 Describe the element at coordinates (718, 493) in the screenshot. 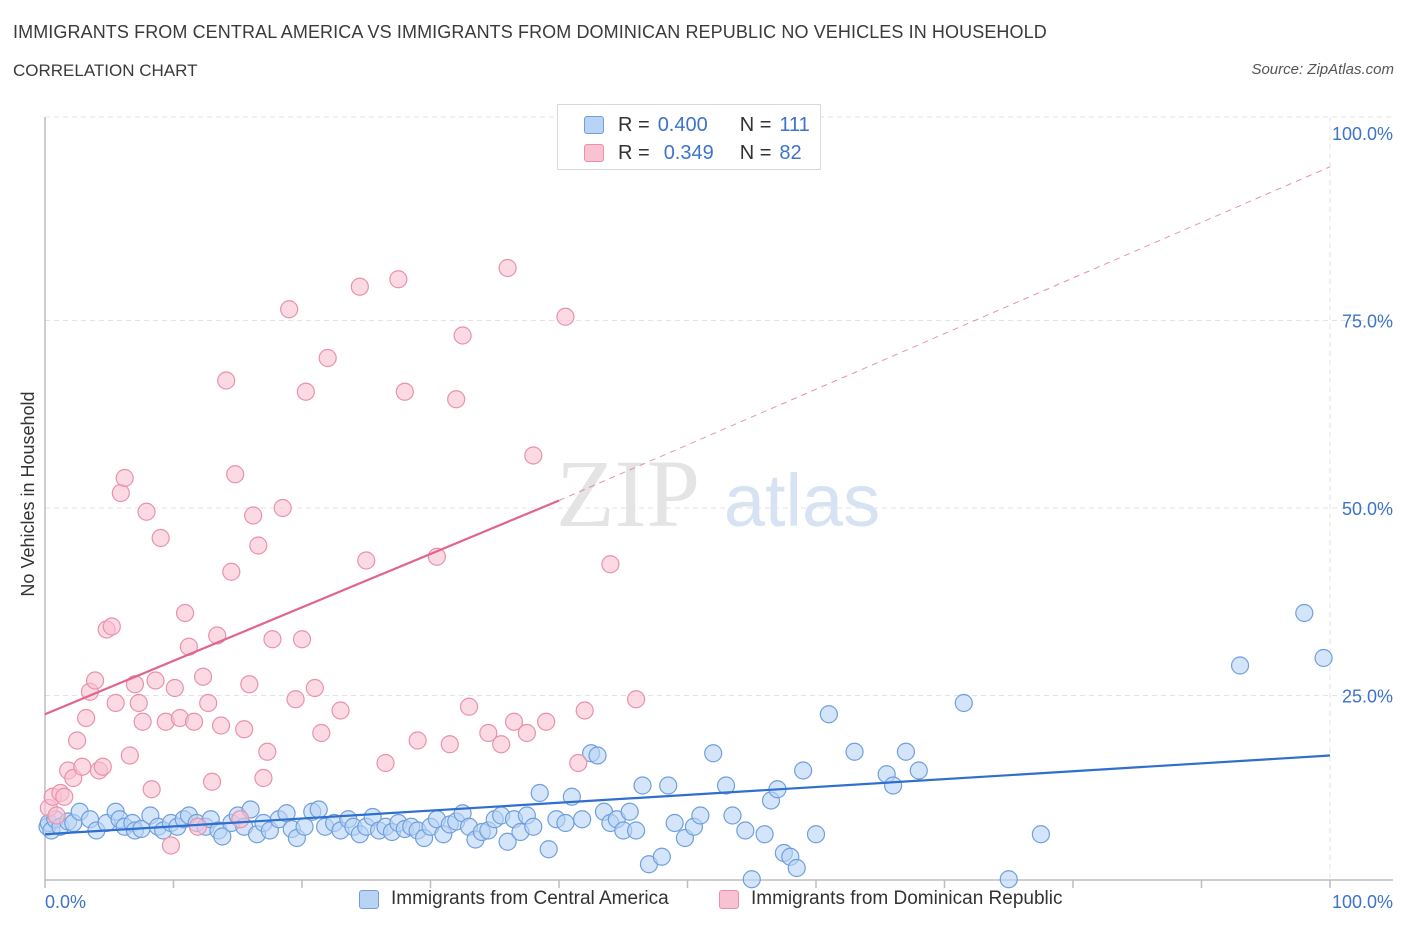

I see `watermark: ZIP atlas` at that location.